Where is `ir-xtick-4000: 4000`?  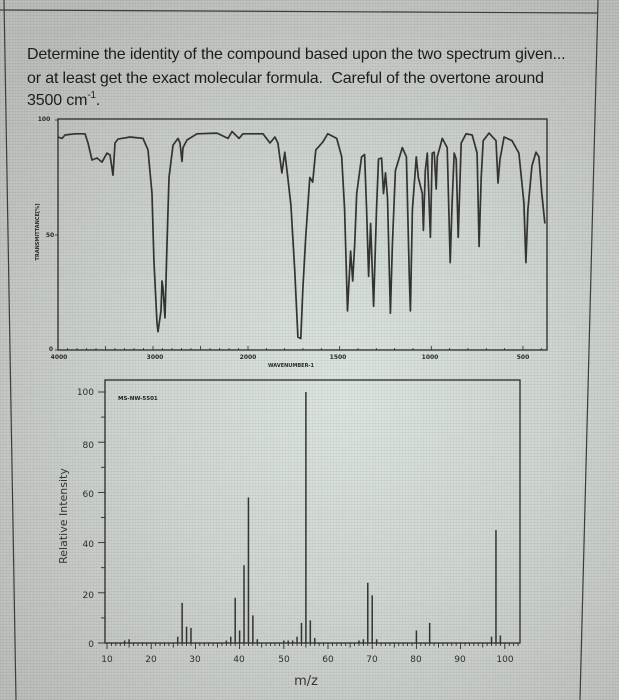 ir-xtick-4000: 4000 is located at coordinates (59, 357).